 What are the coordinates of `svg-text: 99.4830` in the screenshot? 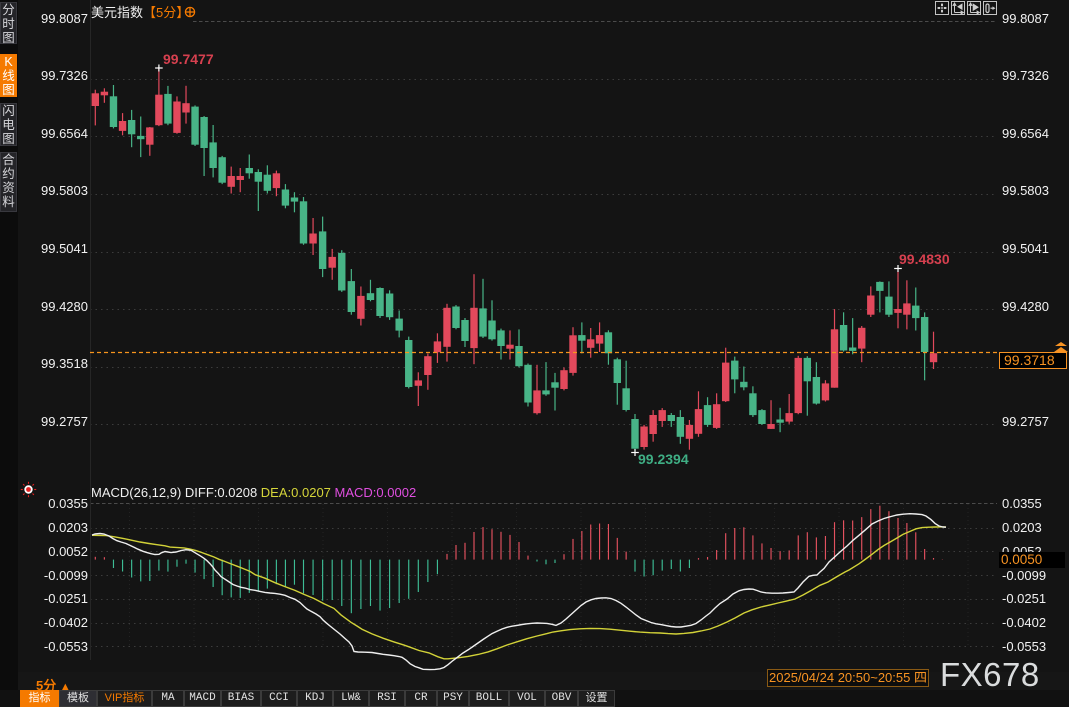 It's located at (924, 259).